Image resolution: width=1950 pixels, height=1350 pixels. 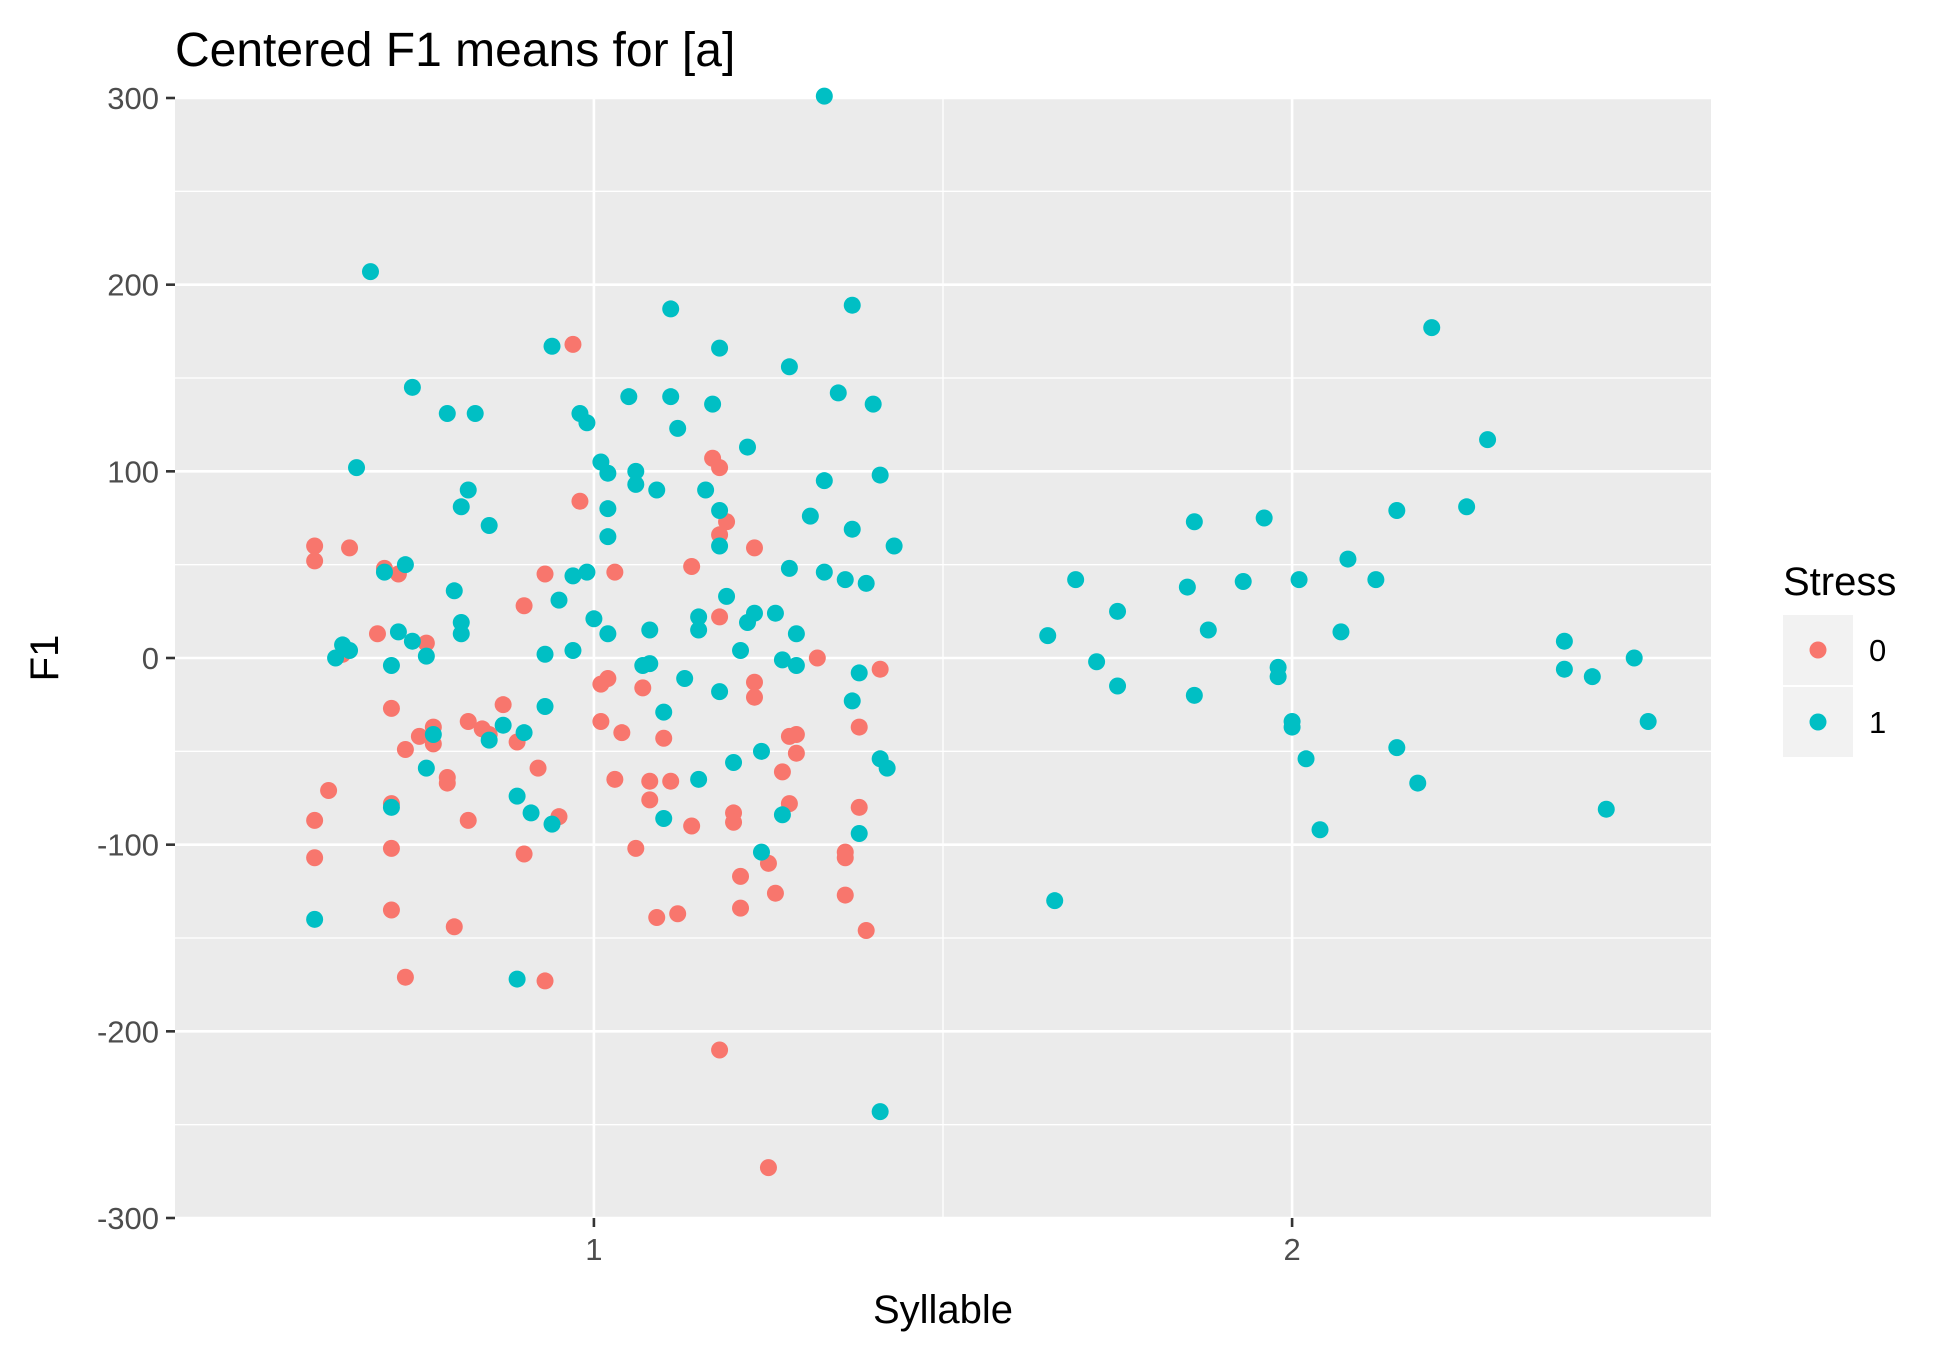 What do you see at coordinates (150, 658) in the screenshot?
I see `y-tick-label: 0` at bounding box center [150, 658].